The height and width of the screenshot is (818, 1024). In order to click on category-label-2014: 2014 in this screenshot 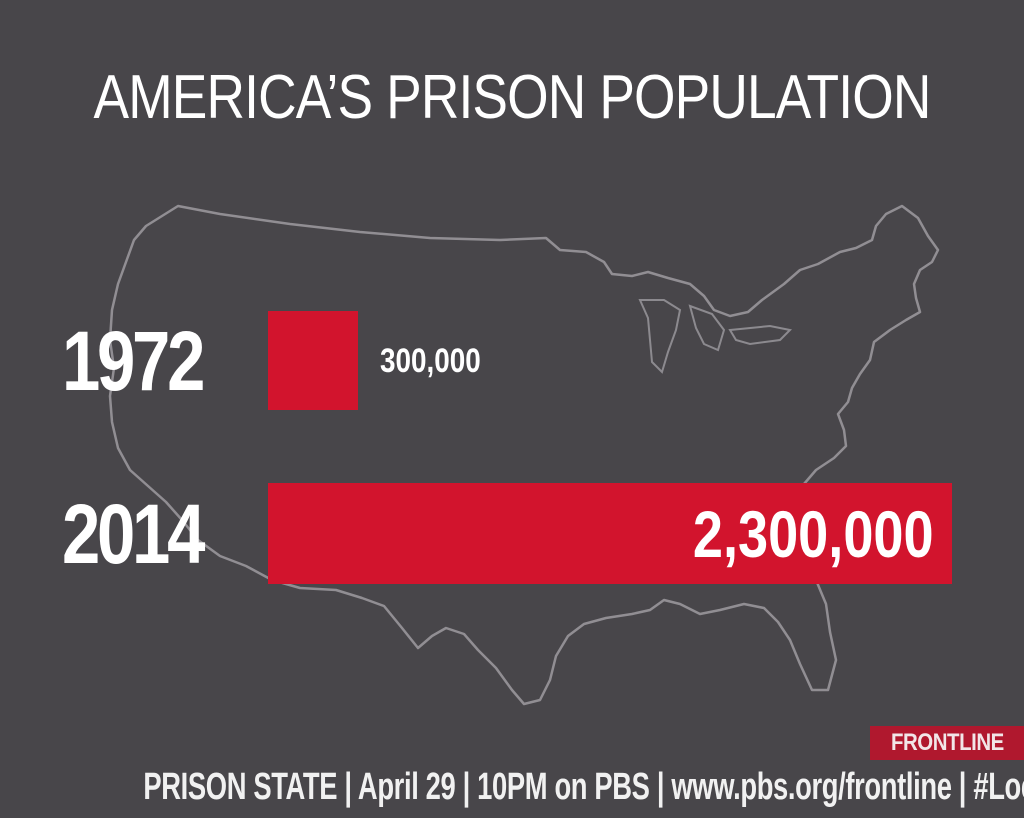, I will do `click(133, 533)`.